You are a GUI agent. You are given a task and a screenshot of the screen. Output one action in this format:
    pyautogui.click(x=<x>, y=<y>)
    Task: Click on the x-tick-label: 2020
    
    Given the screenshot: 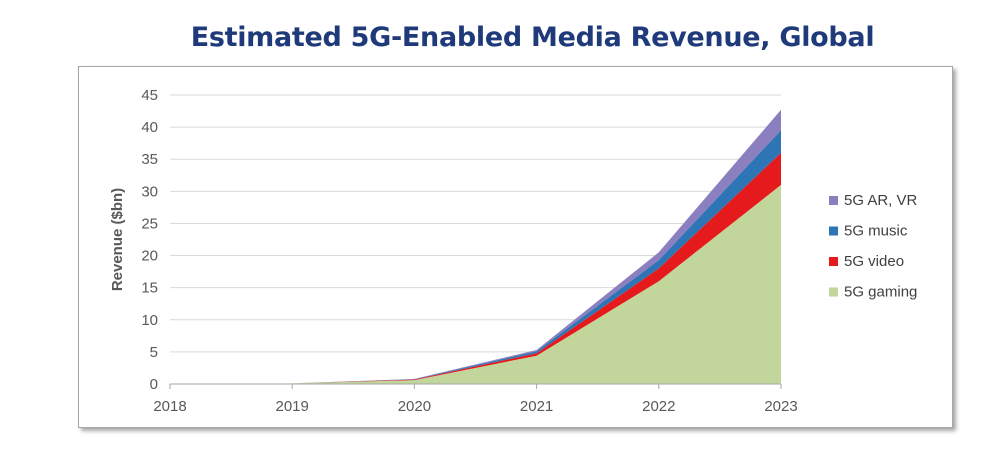 What is the action you would take?
    pyautogui.click(x=414, y=406)
    